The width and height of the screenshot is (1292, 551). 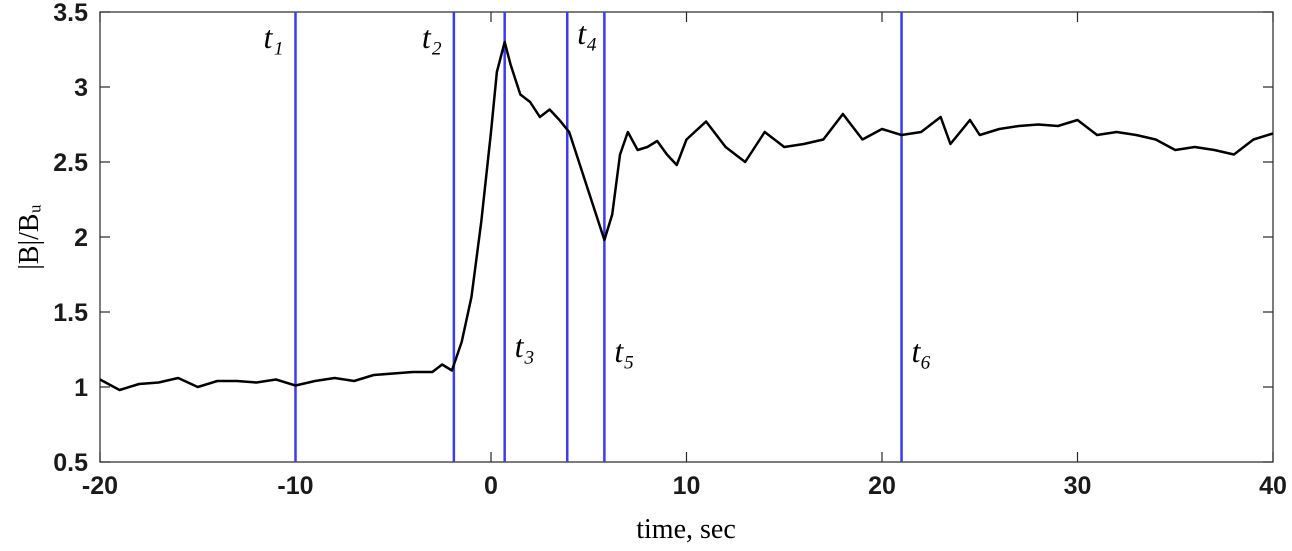 What do you see at coordinates (29, 237) in the screenshot?
I see `y-axis-label: |B|/Bᵤ` at bounding box center [29, 237].